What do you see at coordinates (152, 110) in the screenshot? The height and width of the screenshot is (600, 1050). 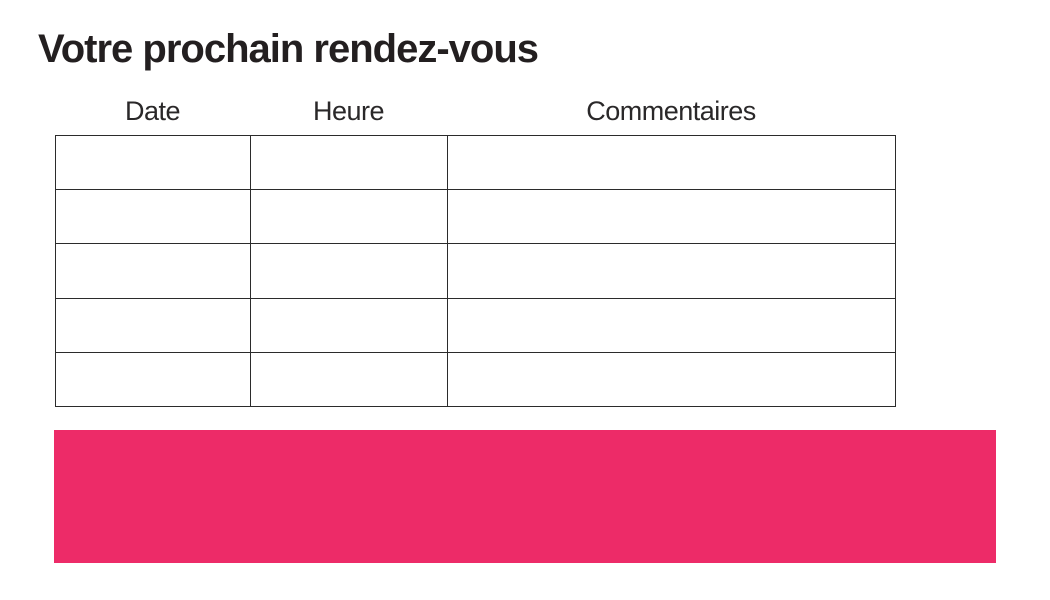 I see `column-header-date: Date` at bounding box center [152, 110].